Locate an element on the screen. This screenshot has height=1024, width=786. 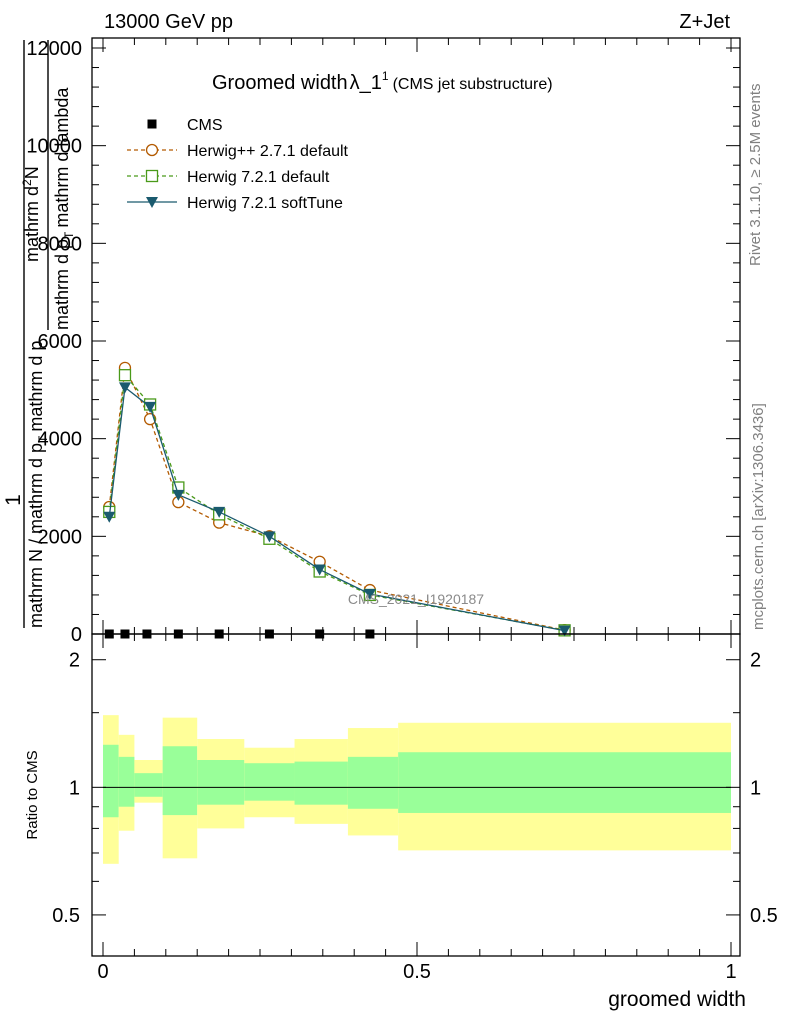
legend-label: Herwig++ 2.7.1 default is located at coordinates (268, 151).